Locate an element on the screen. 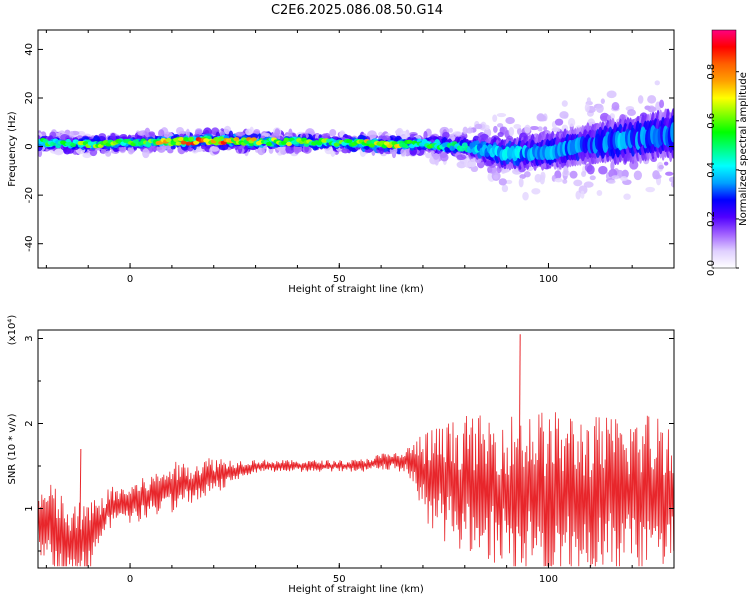 Image resolution: width=750 pixels, height=600 pixels. colorbar-tick-label: 0.6 is located at coordinates (711, 121).